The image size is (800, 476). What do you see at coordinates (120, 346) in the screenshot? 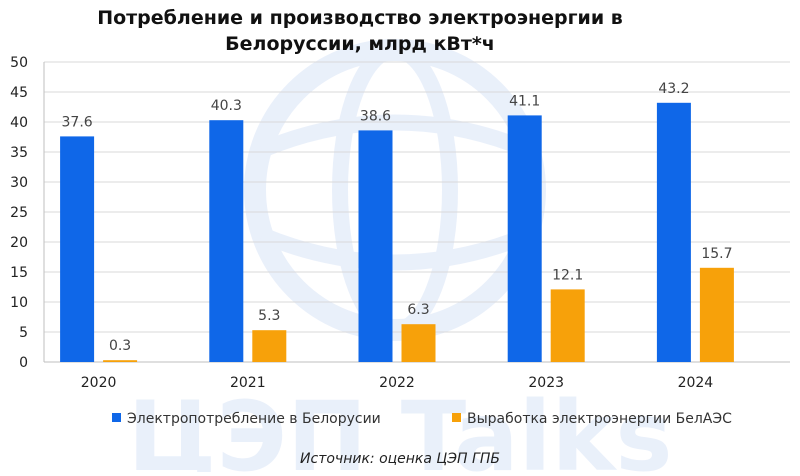
I see `data-label: 0.3` at bounding box center [120, 346].